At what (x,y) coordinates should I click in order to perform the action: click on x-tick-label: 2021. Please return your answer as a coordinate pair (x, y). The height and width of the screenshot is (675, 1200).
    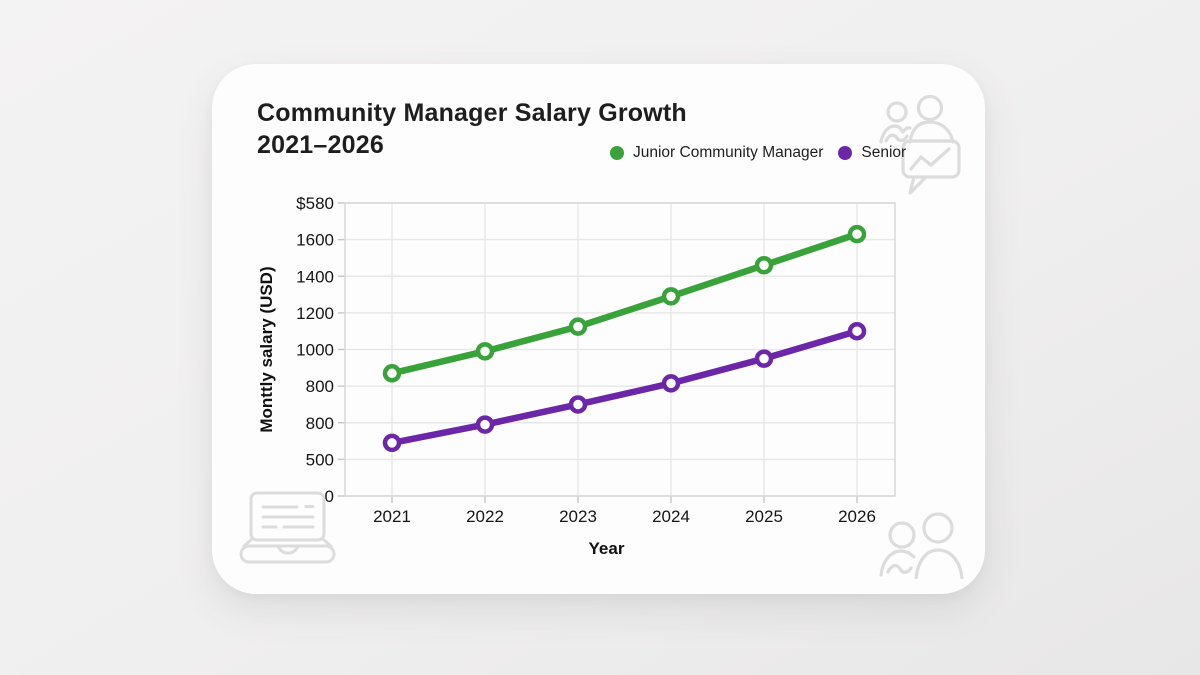
    Looking at the image, I should click on (392, 516).